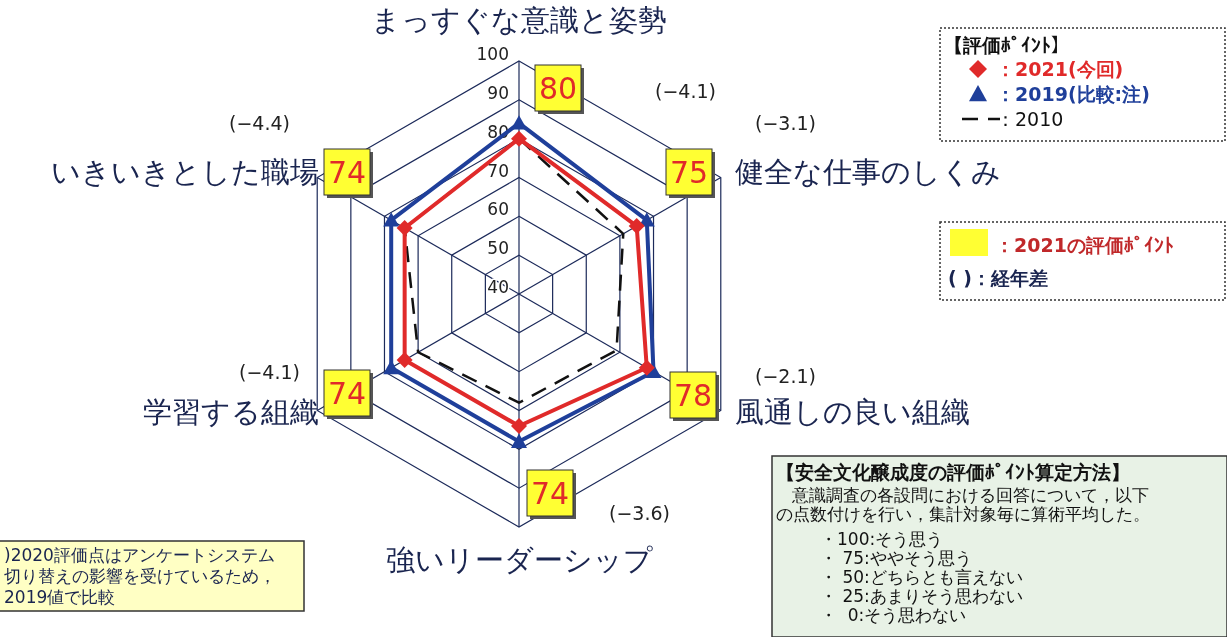 The height and width of the screenshot is (637, 1227). Describe the element at coordinates (1073, 94) in the screenshot. I see `legend-label: ：2019(比較:注)` at that location.